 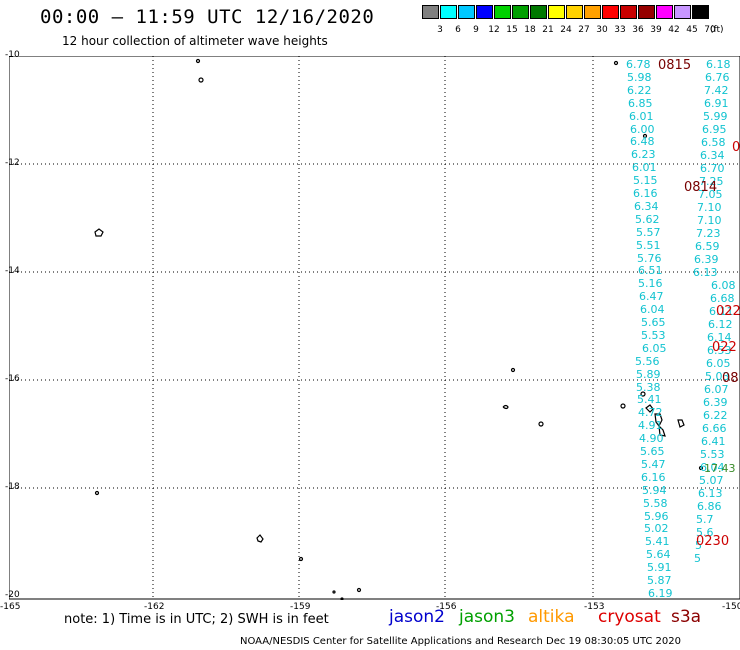 I want to click on pass-time-label: 0815, so click(x=675, y=65).